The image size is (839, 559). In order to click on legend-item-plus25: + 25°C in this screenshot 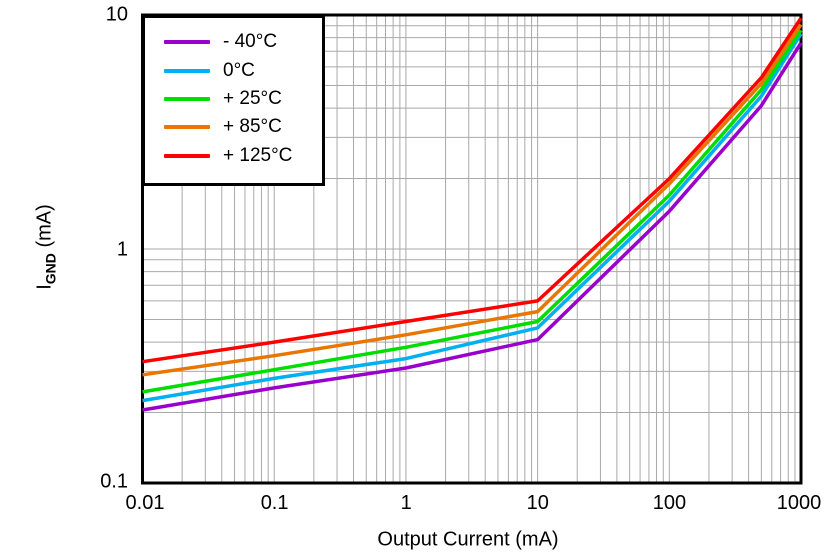, I will do `click(233, 99)`.